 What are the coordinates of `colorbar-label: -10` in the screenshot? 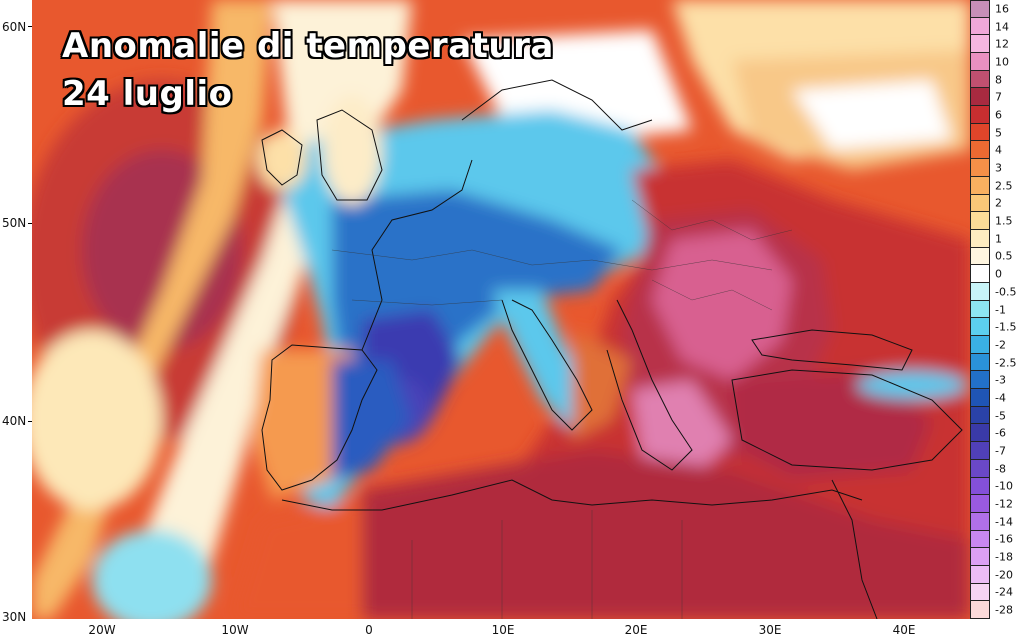 It's located at (1004, 486).